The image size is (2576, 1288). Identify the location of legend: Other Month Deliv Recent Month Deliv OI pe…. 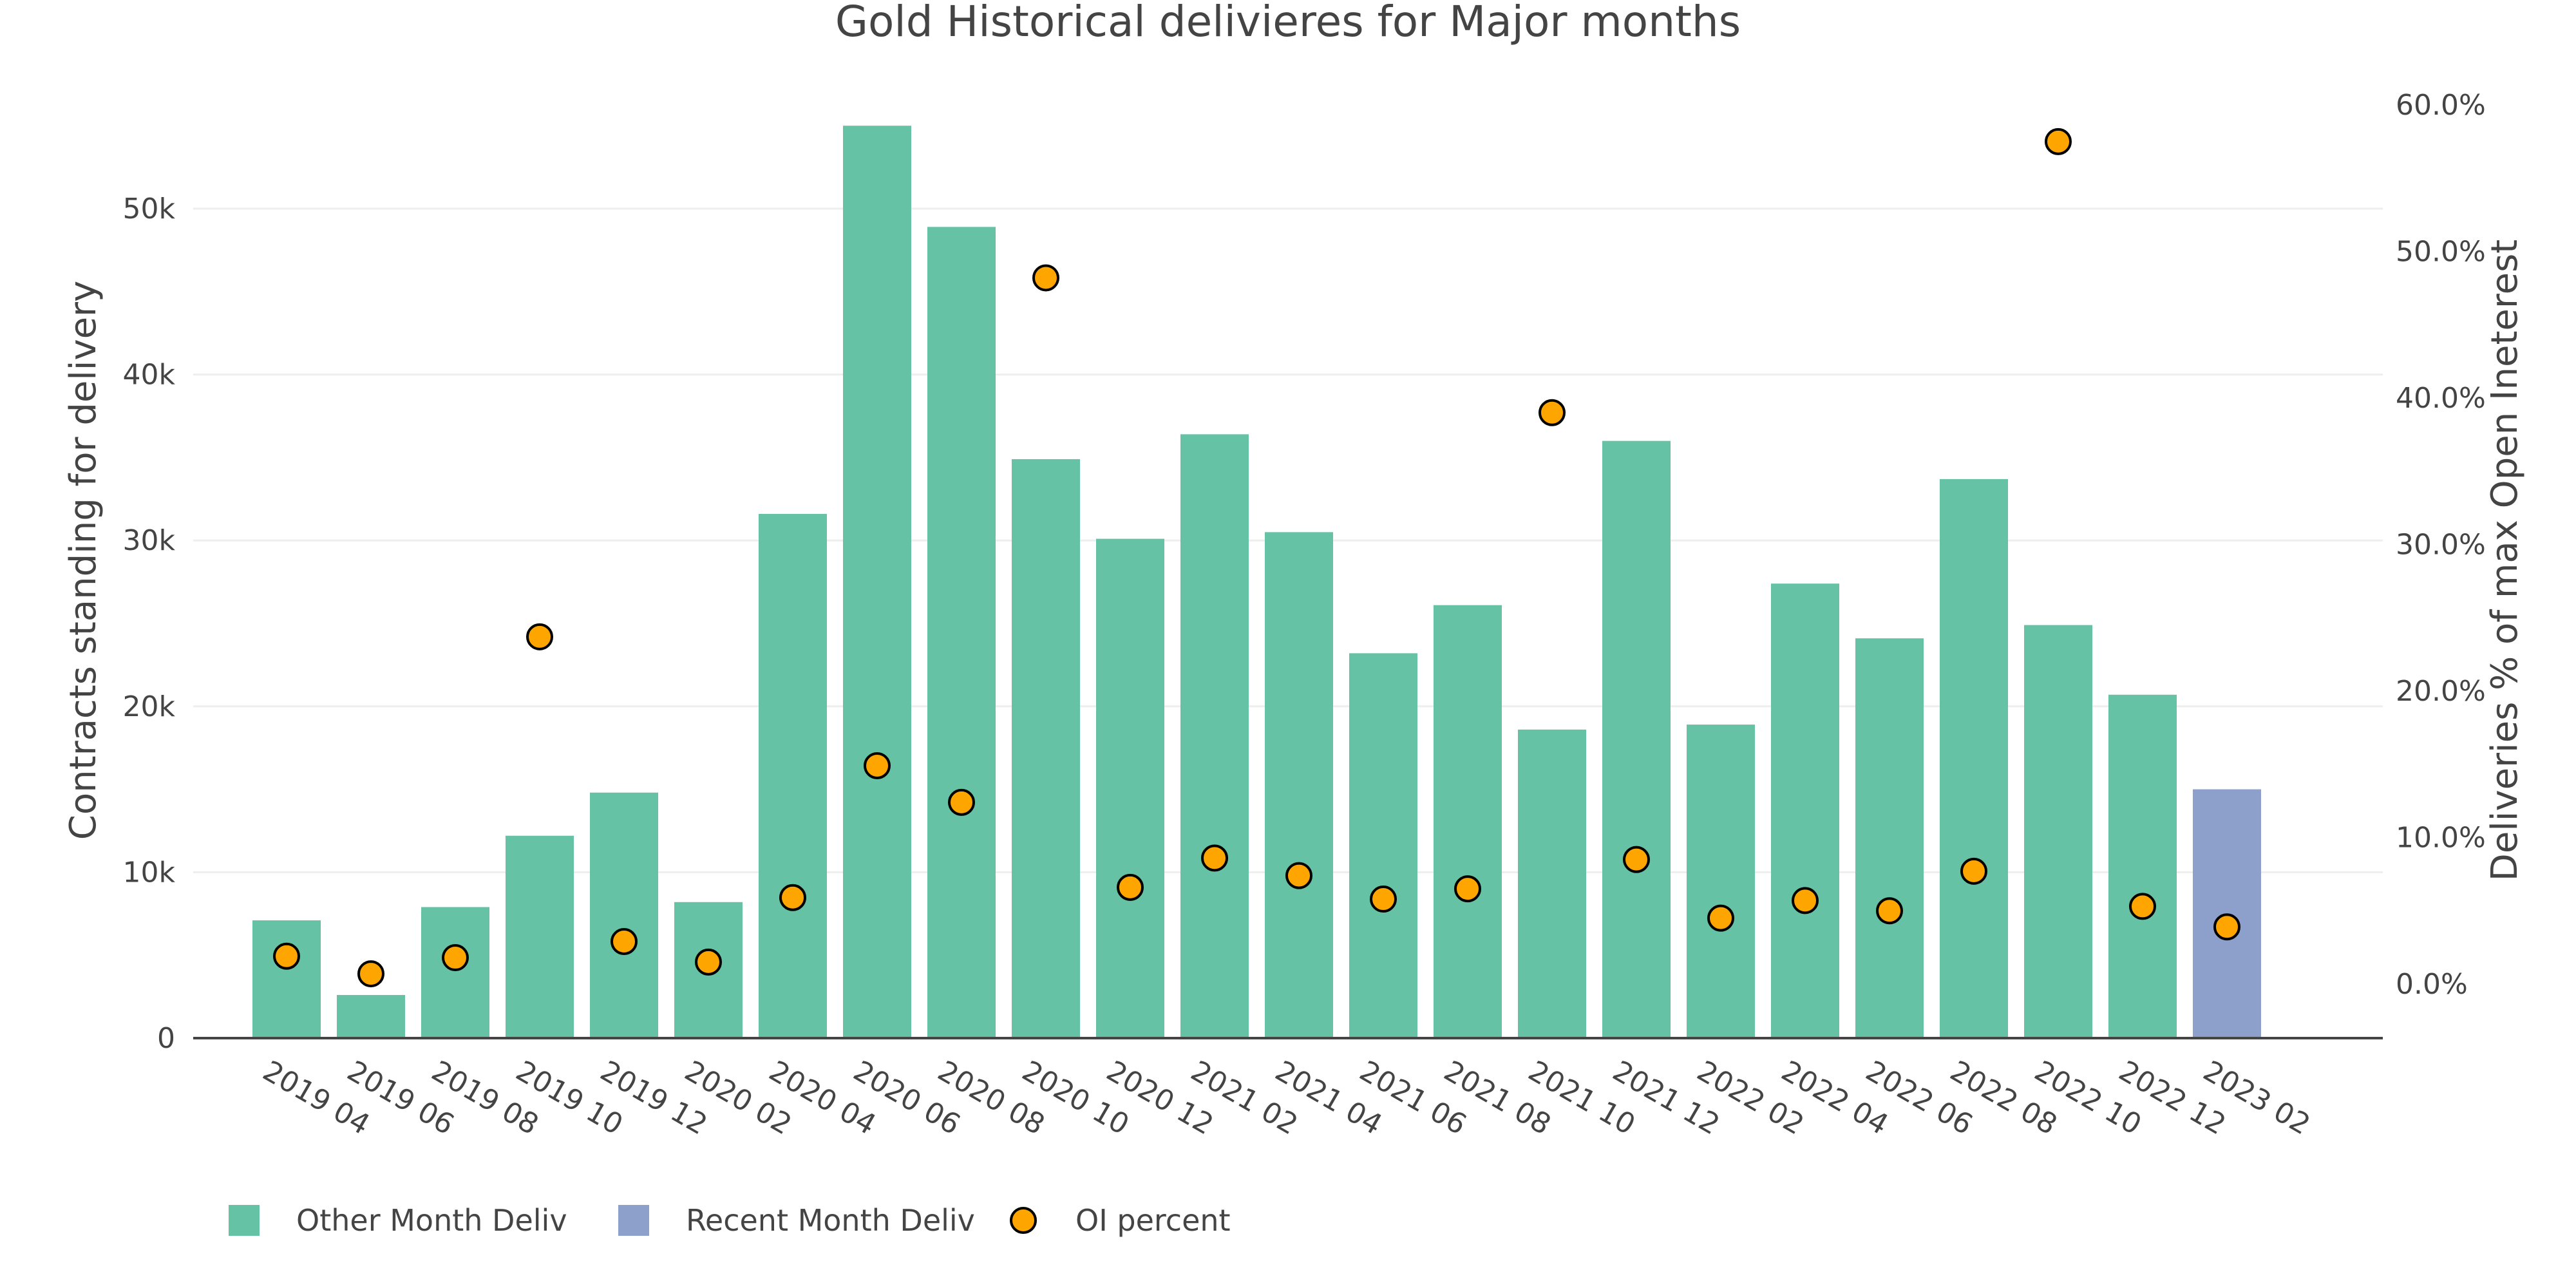
(730, 1221).